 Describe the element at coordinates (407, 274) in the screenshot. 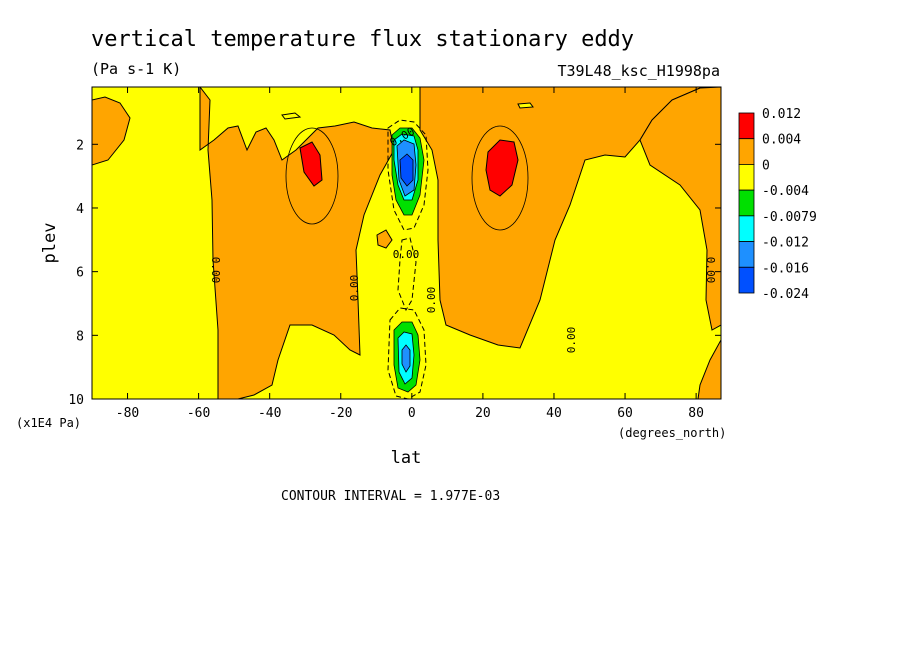

I see `dashed-contour-middle` at that location.